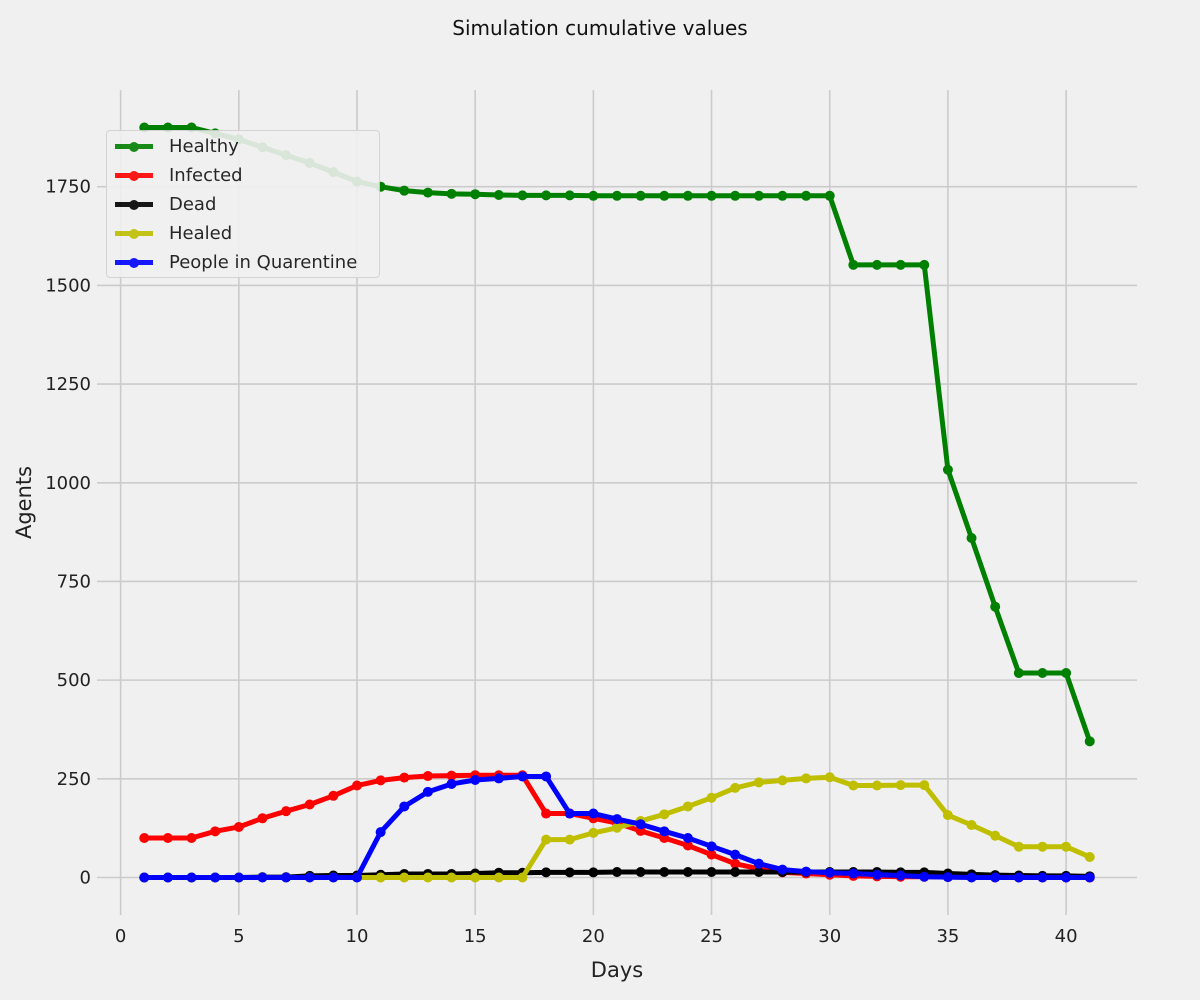 The width and height of the screenshot is (1200, 1000). Describe the element at coordinates (475, 936) in the screenshot. I see `x-tick-label: 15` at that location.